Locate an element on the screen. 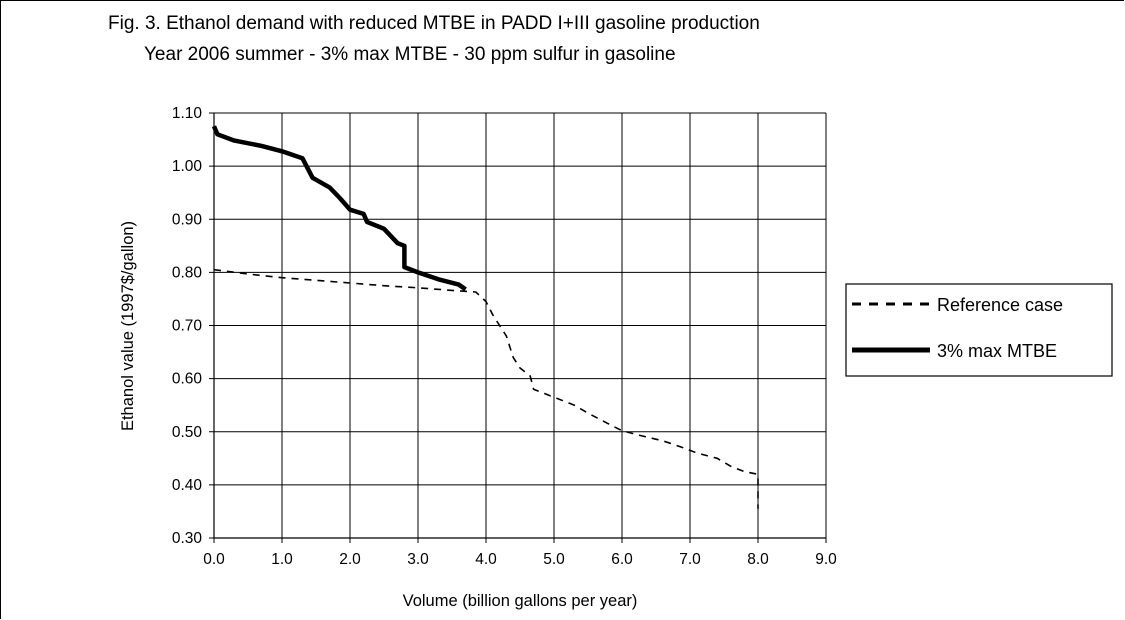  x-tick-label: 7.0 is located at coordinates (690, 559).